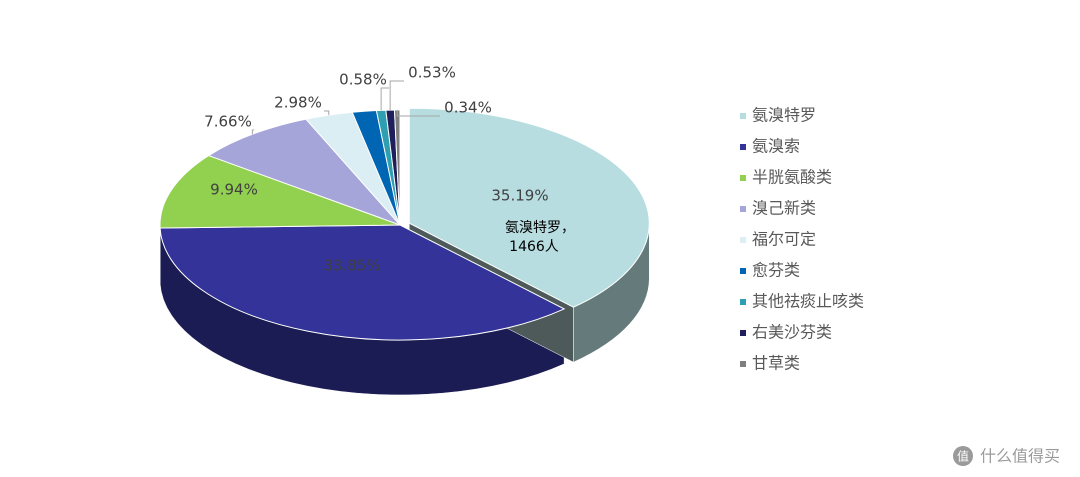 The width and height of the screenshot is (1080, 477). Describe the element at coordinates (776, 363) in the screenshot. I see `legend-label: 甘草类` at that location.